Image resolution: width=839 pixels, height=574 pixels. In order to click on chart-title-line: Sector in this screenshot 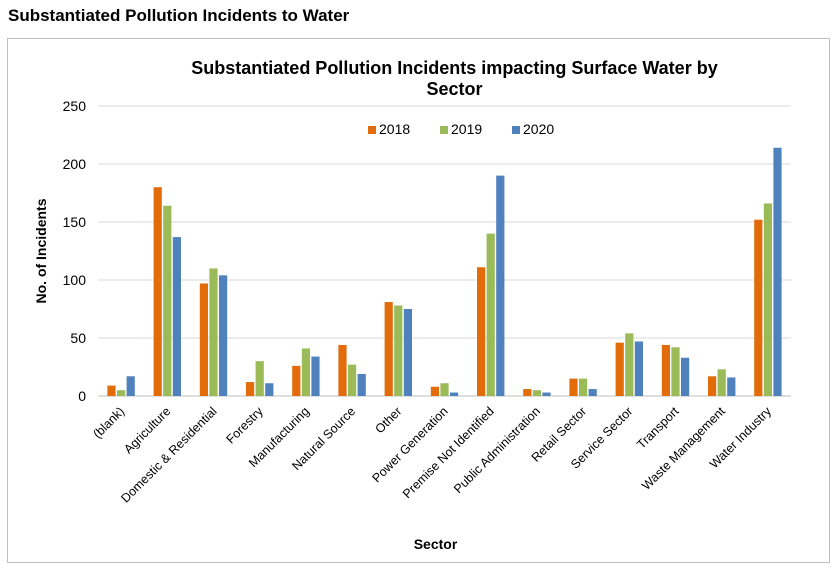, I will do `click(454, 89)`.